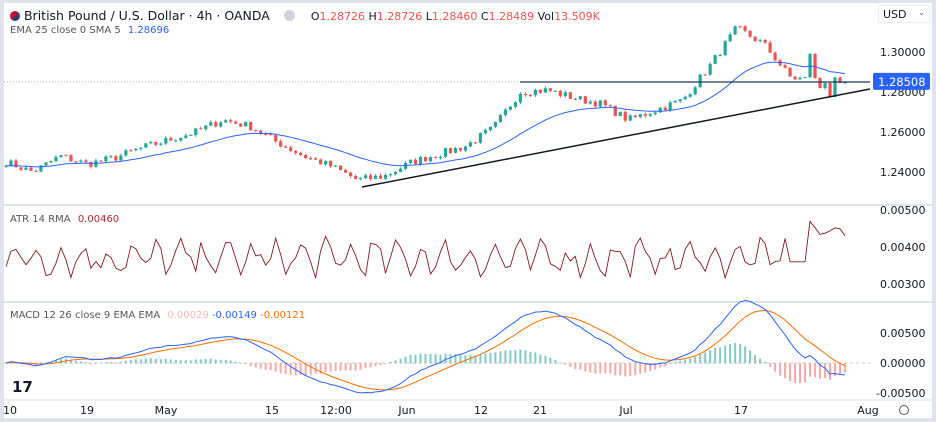 The width and height of the screenshot is (936, 422). Describe the element at coordinates (336, 410) in the screenshot. I see `time-tick-label: 12:00` at that location.